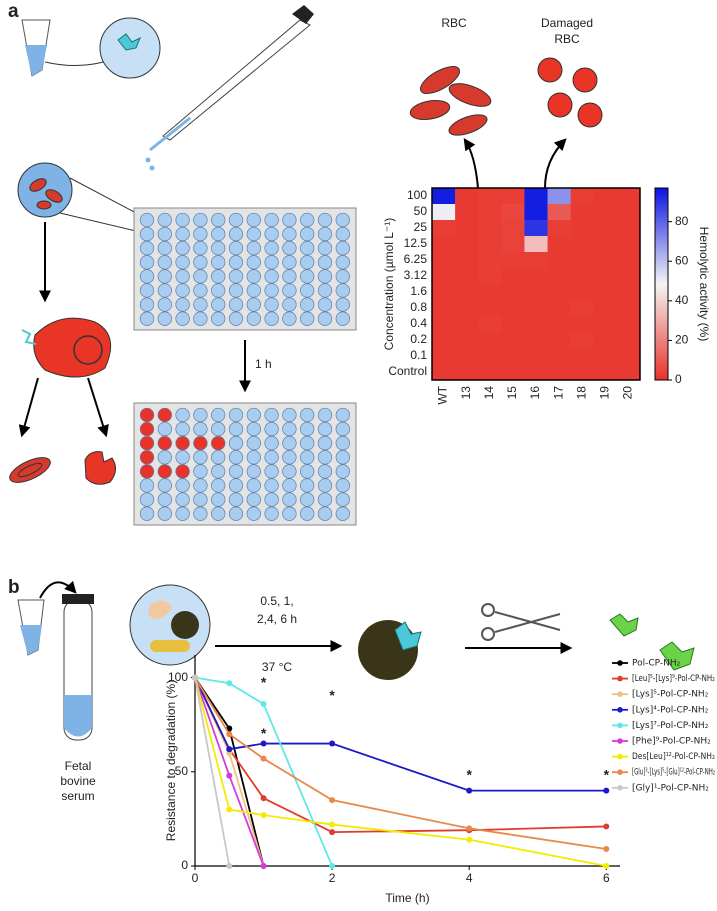  I want to click on series-line, so click(400, 763).